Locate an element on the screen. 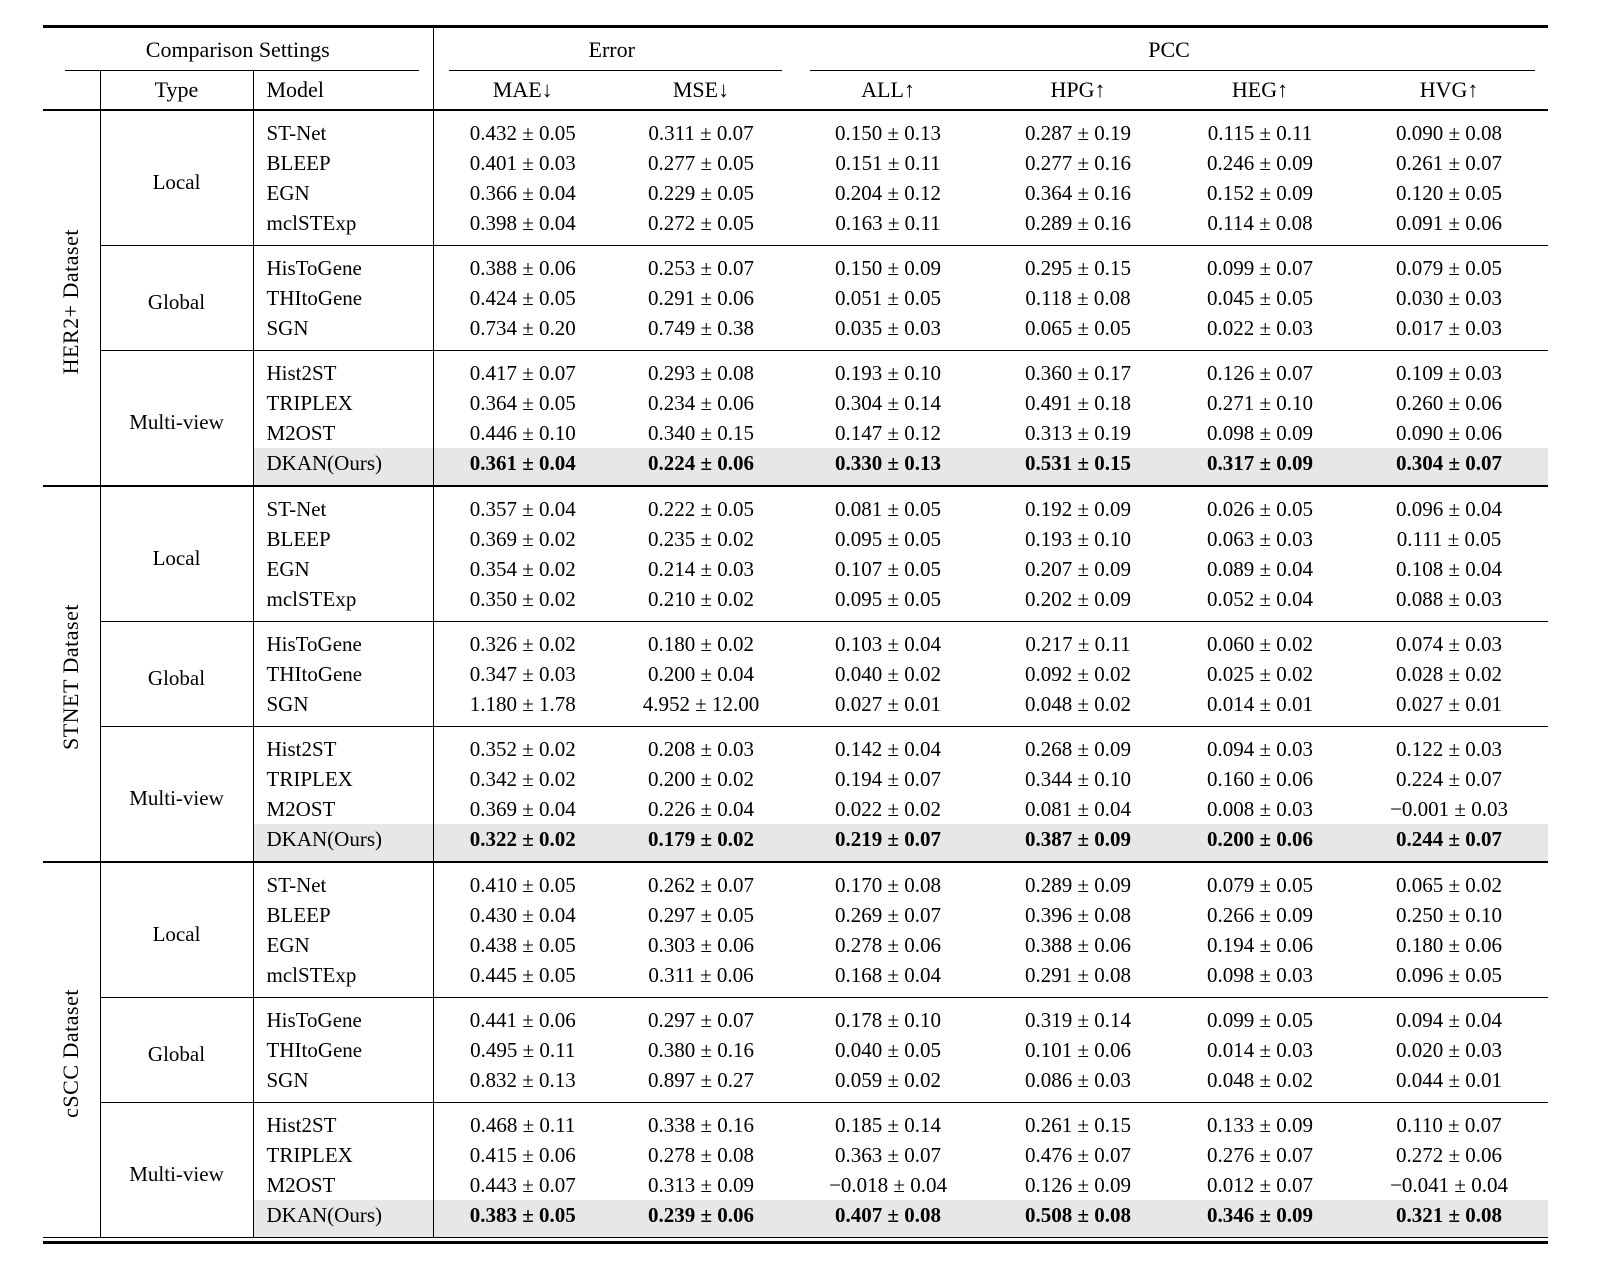  metric-value-cell: 0.045 ± 0.05 is located at coordinates (1260, 298).